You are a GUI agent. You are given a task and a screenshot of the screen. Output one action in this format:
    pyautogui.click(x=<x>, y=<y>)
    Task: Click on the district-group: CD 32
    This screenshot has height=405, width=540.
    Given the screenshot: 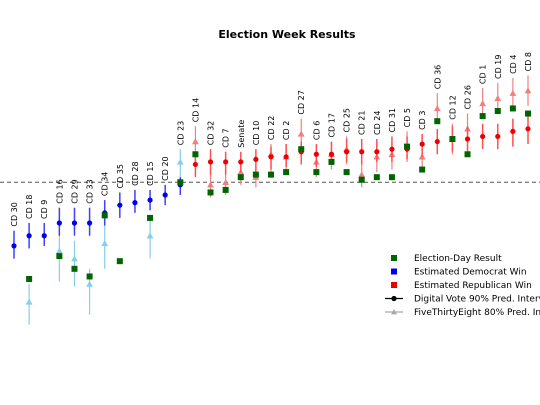 What is the action you would take?
    pyautogui.click(x=211, y=159)
    